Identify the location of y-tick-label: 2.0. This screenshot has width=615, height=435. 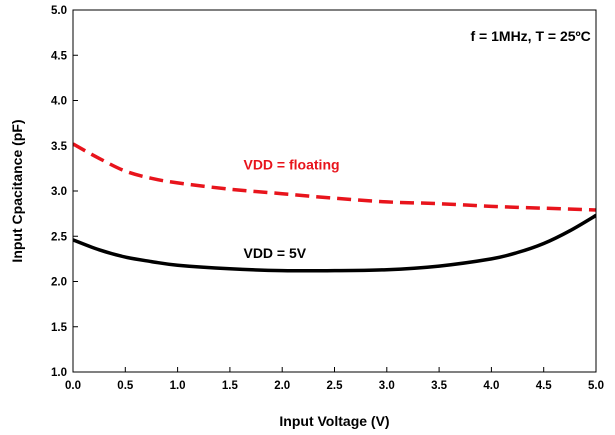
(59, 283).